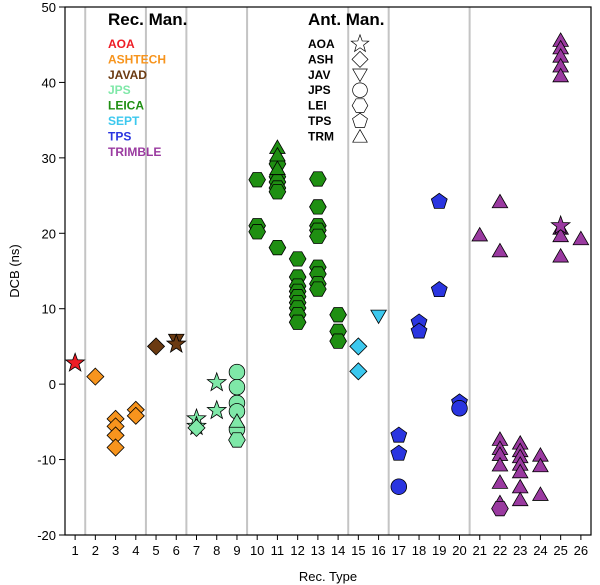 The height and width of the screenshot is (585, 600). Describe the element at coordinates (500, 550) in the screenshot. I see `x-tick-label: 22` at that location.